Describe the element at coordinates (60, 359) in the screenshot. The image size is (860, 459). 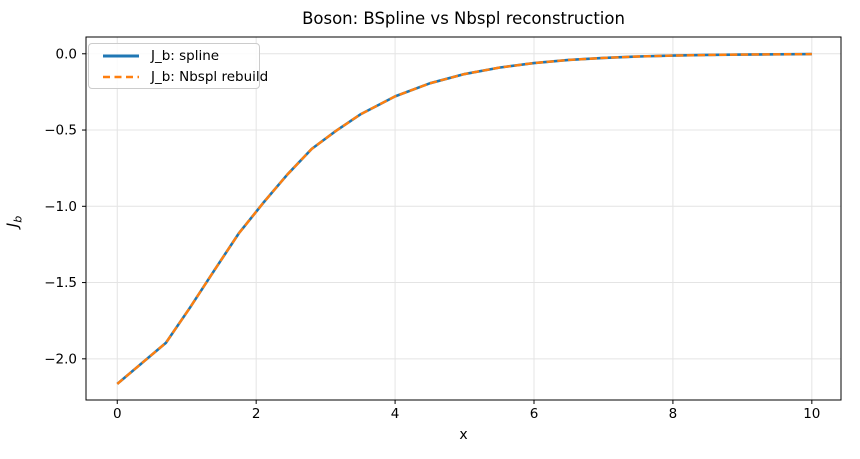
I see `y-tick-label: −2.0` at that location.